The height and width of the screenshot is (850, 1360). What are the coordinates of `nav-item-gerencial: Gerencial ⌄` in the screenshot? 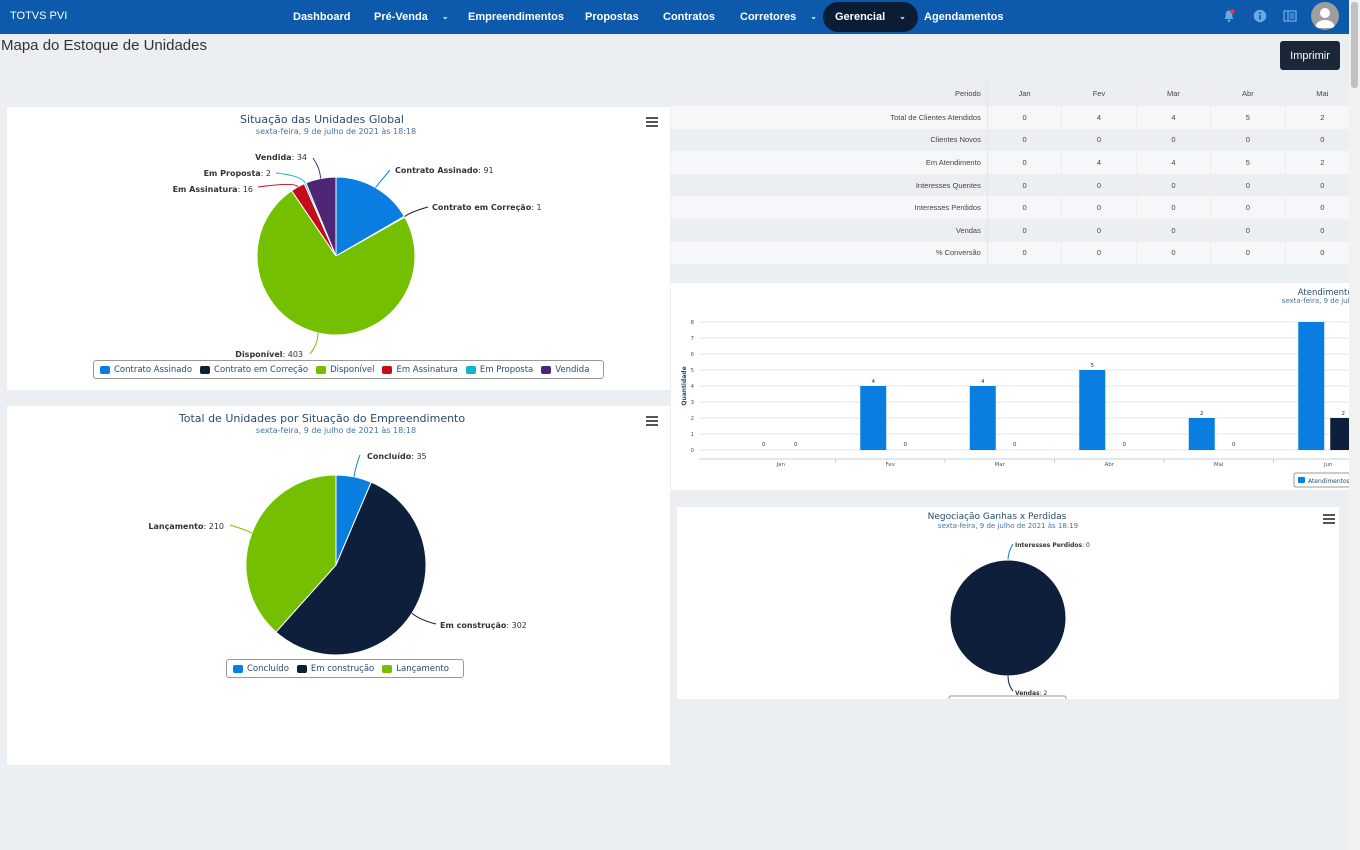 It's located at (870, 17).